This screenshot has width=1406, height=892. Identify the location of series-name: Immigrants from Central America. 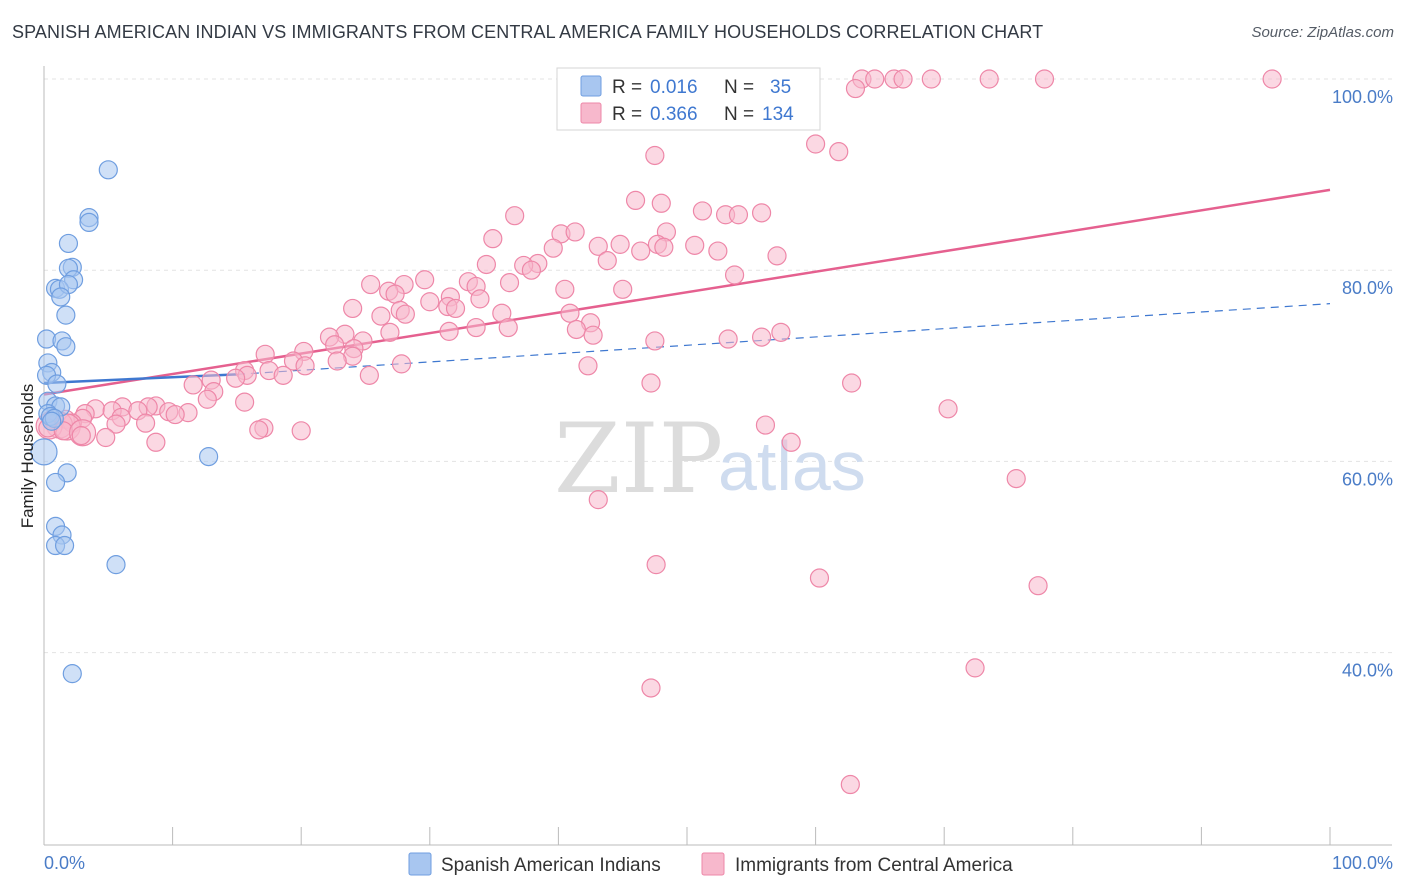
(874, 865).